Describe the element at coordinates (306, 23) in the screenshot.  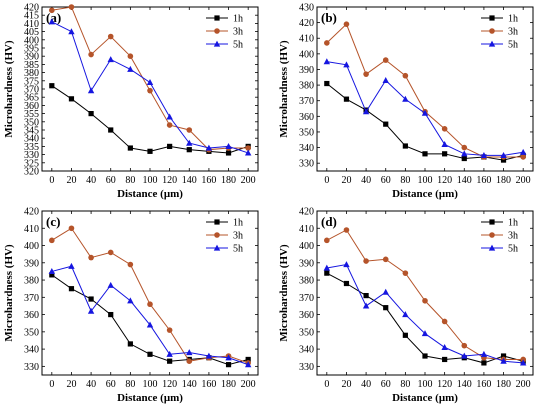
I see `y-tick-label: 420` at that location.